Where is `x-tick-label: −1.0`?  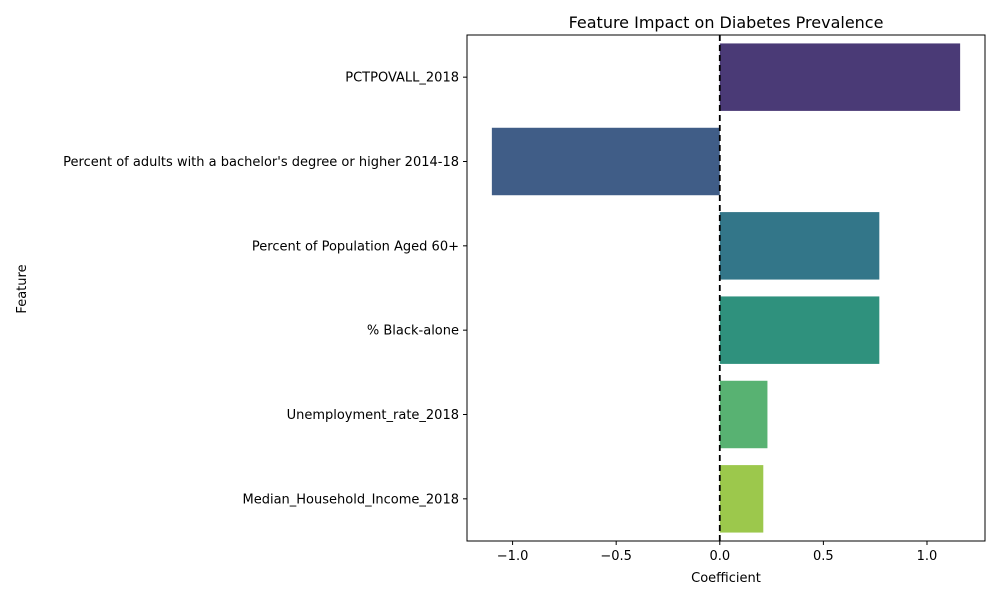 x-tick-label: −1.0 is located at coordinates (513, 556).